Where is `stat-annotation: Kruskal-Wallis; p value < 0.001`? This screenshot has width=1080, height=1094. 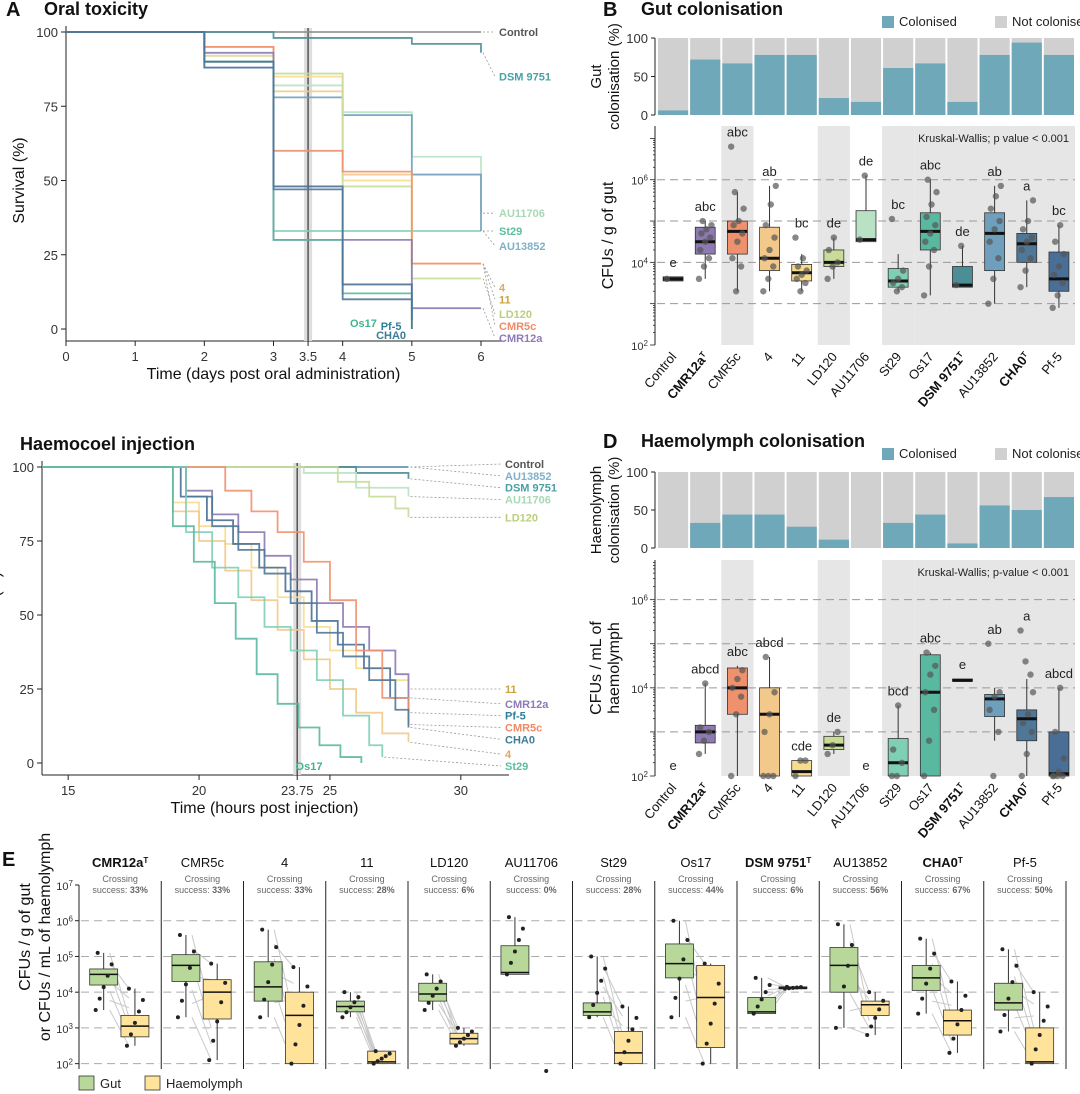 stat-annotation: Kruskal-Wallis; p value < 0.001 is located at coordinates (993, 139).